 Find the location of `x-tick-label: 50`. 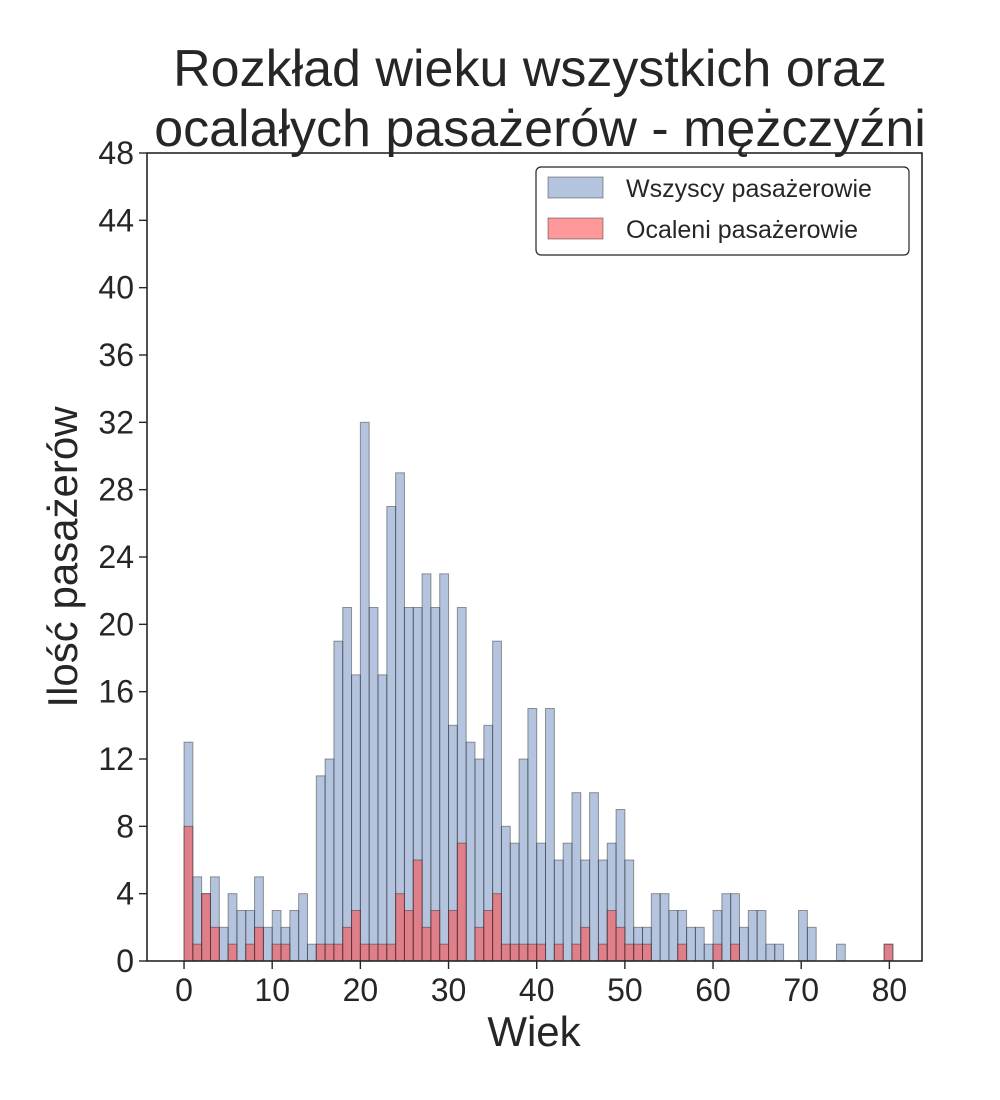

x-tick-label: 50 is located at coordinates (625, 990).